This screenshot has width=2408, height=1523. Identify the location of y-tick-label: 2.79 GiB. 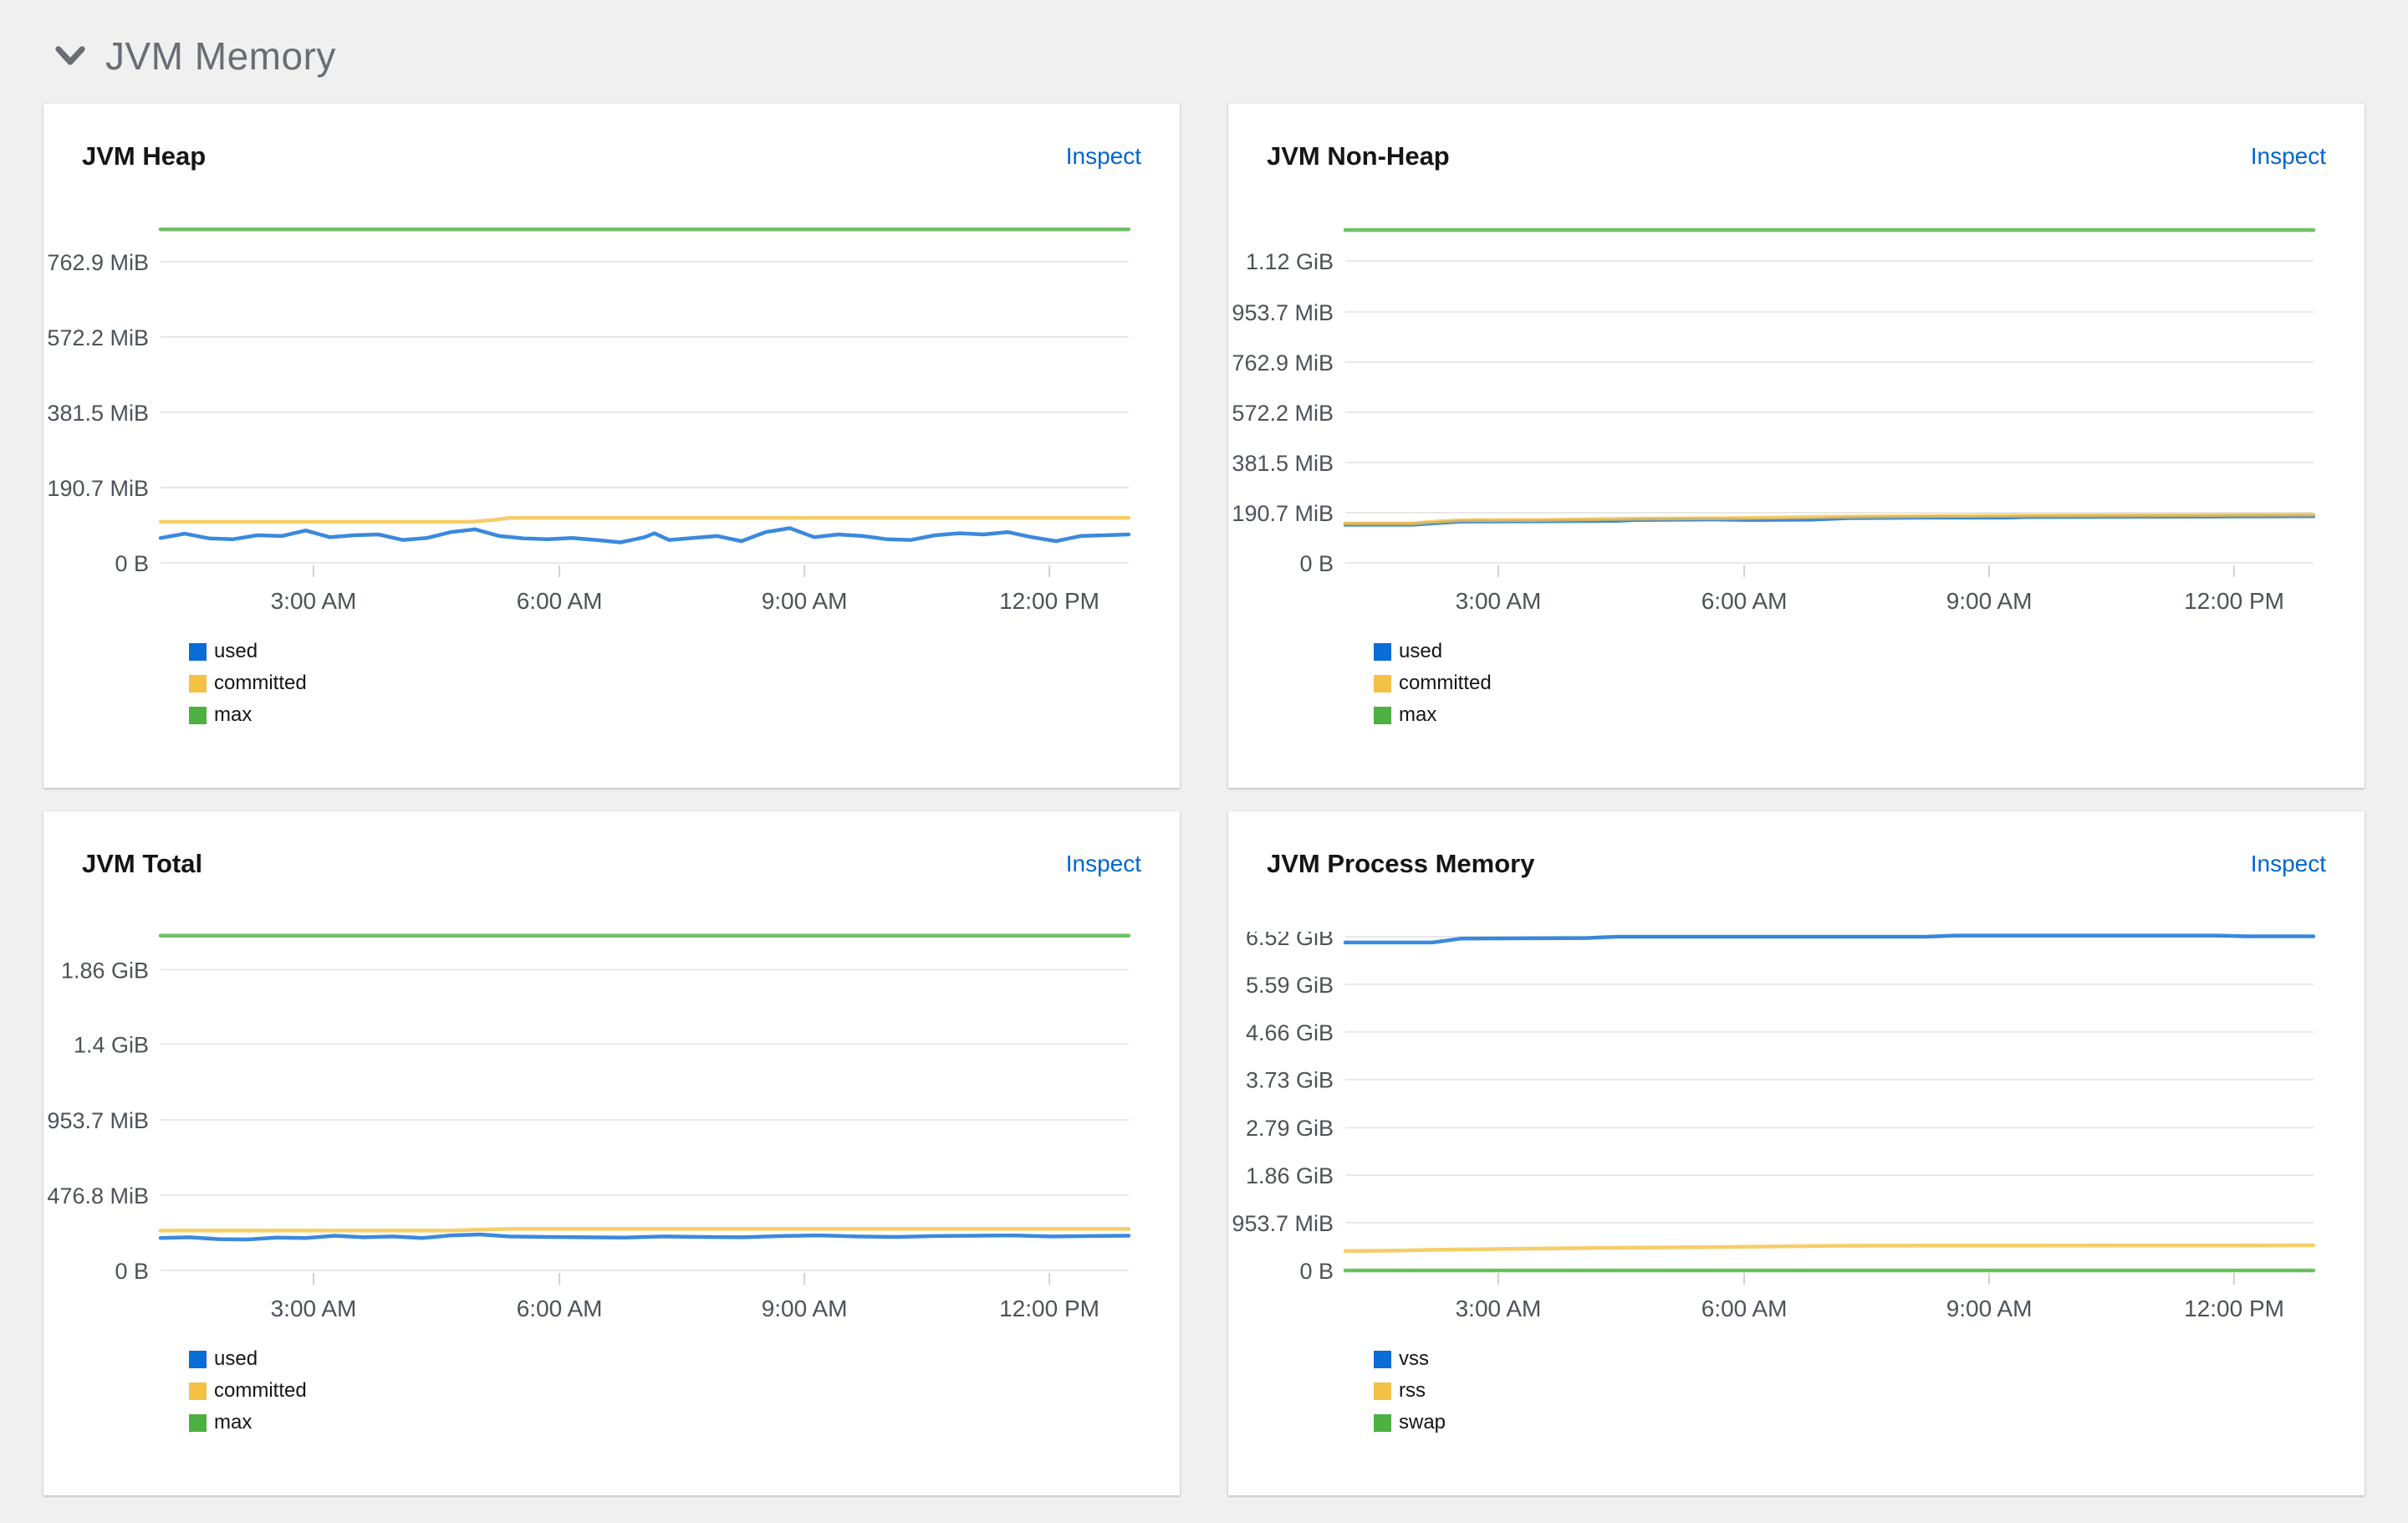
(1290, 1128).